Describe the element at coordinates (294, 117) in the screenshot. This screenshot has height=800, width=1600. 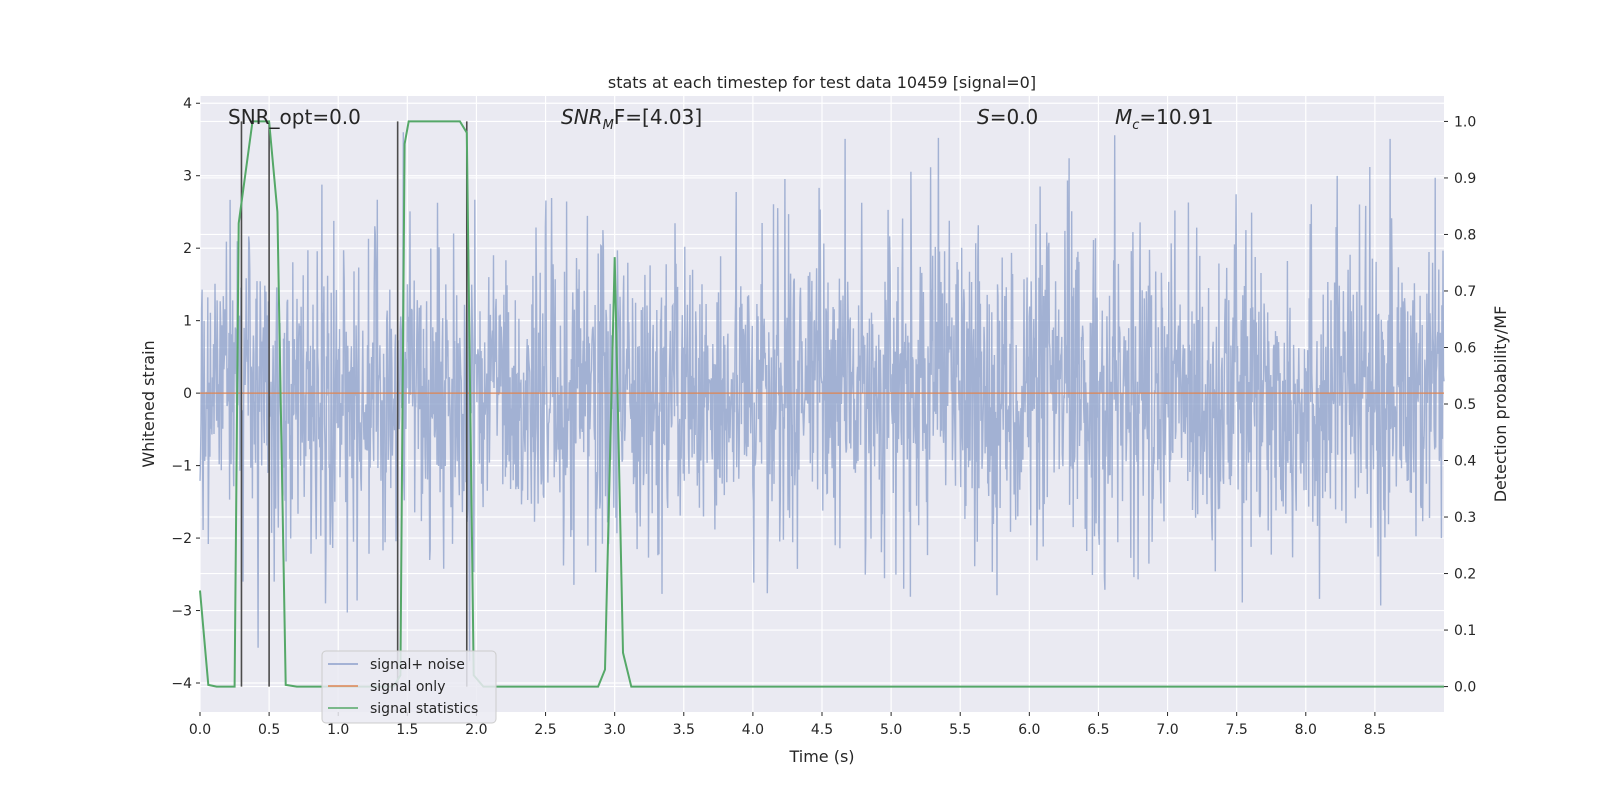
I see `annotation-snr-opt: SNR_opt=0.0` at that location.